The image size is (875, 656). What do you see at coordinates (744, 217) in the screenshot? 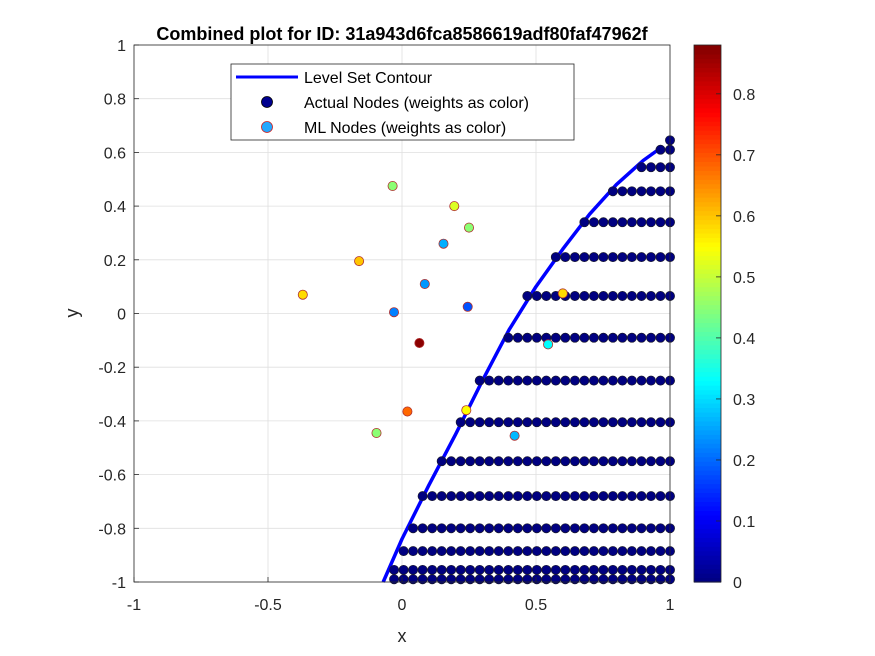
I see `colorbar-tick-label: 0.6` at bounding box center [744, 217].